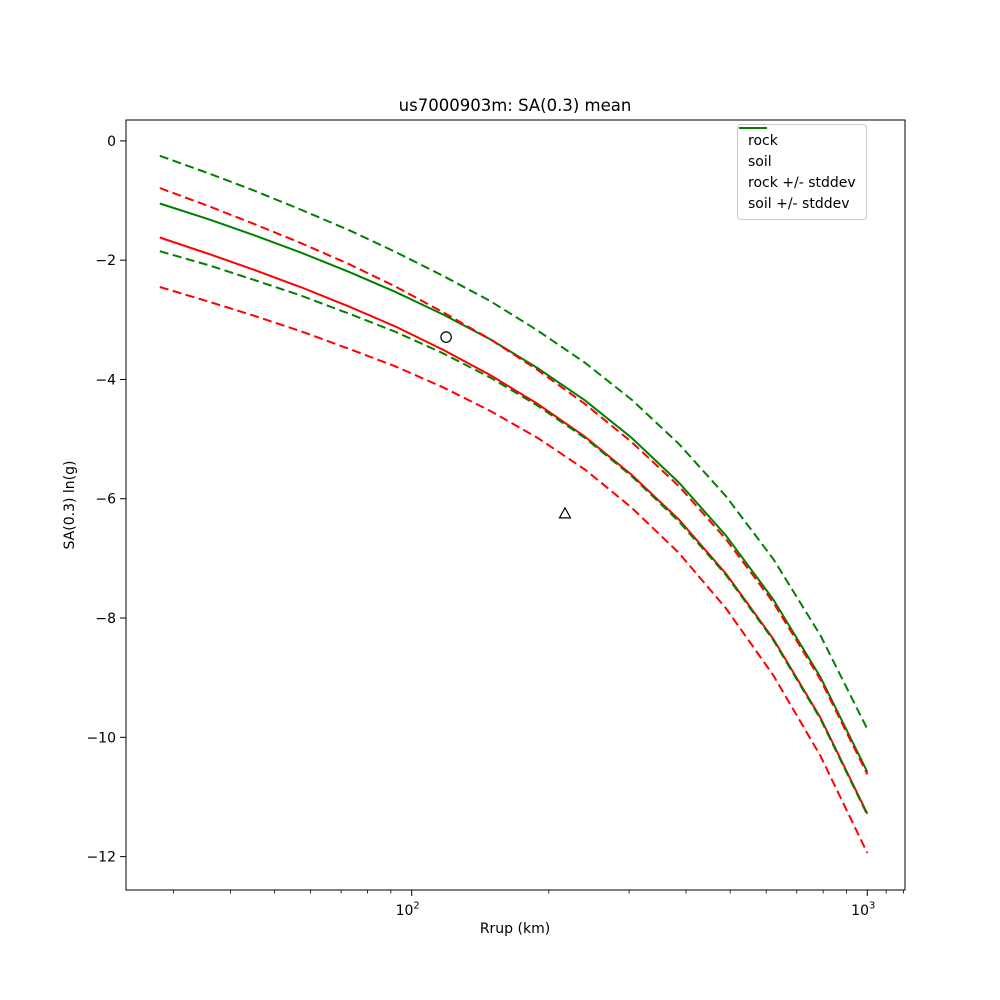  I want to click on x-tick-label: 10³, so click(863, 910).